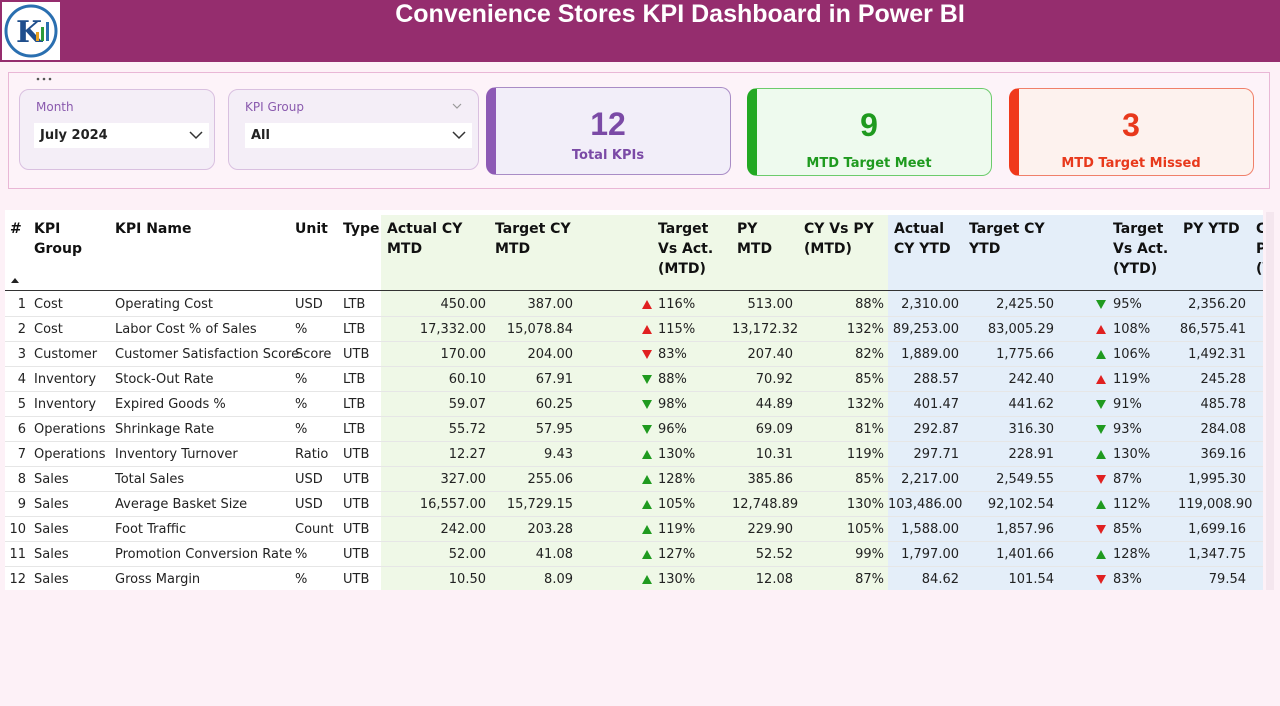 This screenshot has height=706, width=1280. What do you see at coordinates (467, 554) in the screenshot?
I see `table-cell: 52.00` at bounding box center [467, 554].